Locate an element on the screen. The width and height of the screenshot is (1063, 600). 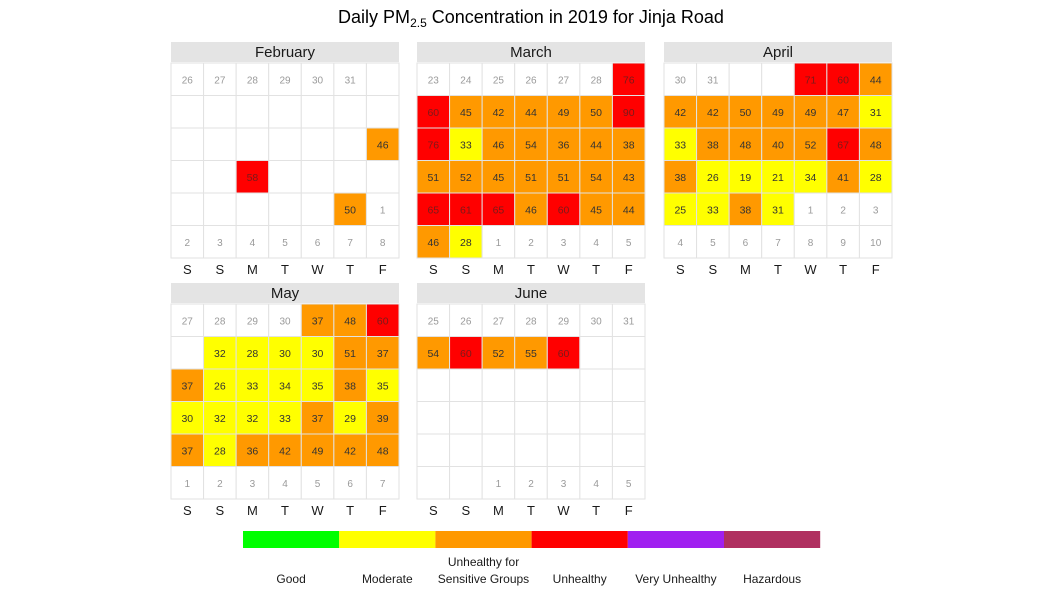
pm25-value-label: 31 is located at coordinates (876, 113).